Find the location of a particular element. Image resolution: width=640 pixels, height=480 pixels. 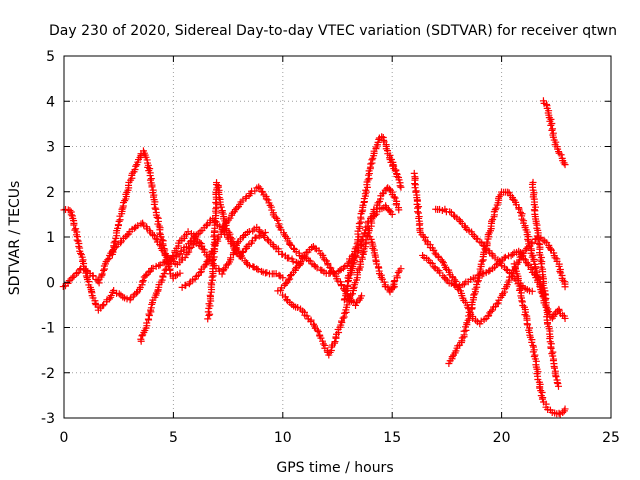

series-track-s is located at coordinates (554, 133).